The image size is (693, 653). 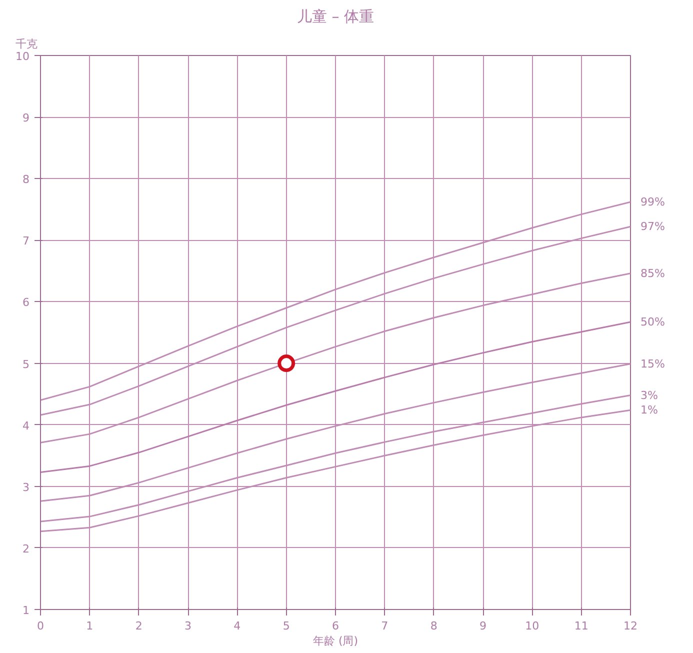 What do you see at coordinates (434, 626) in the screenshot?
I see `x-tick-label: 8` at bounding box center [434, 626].